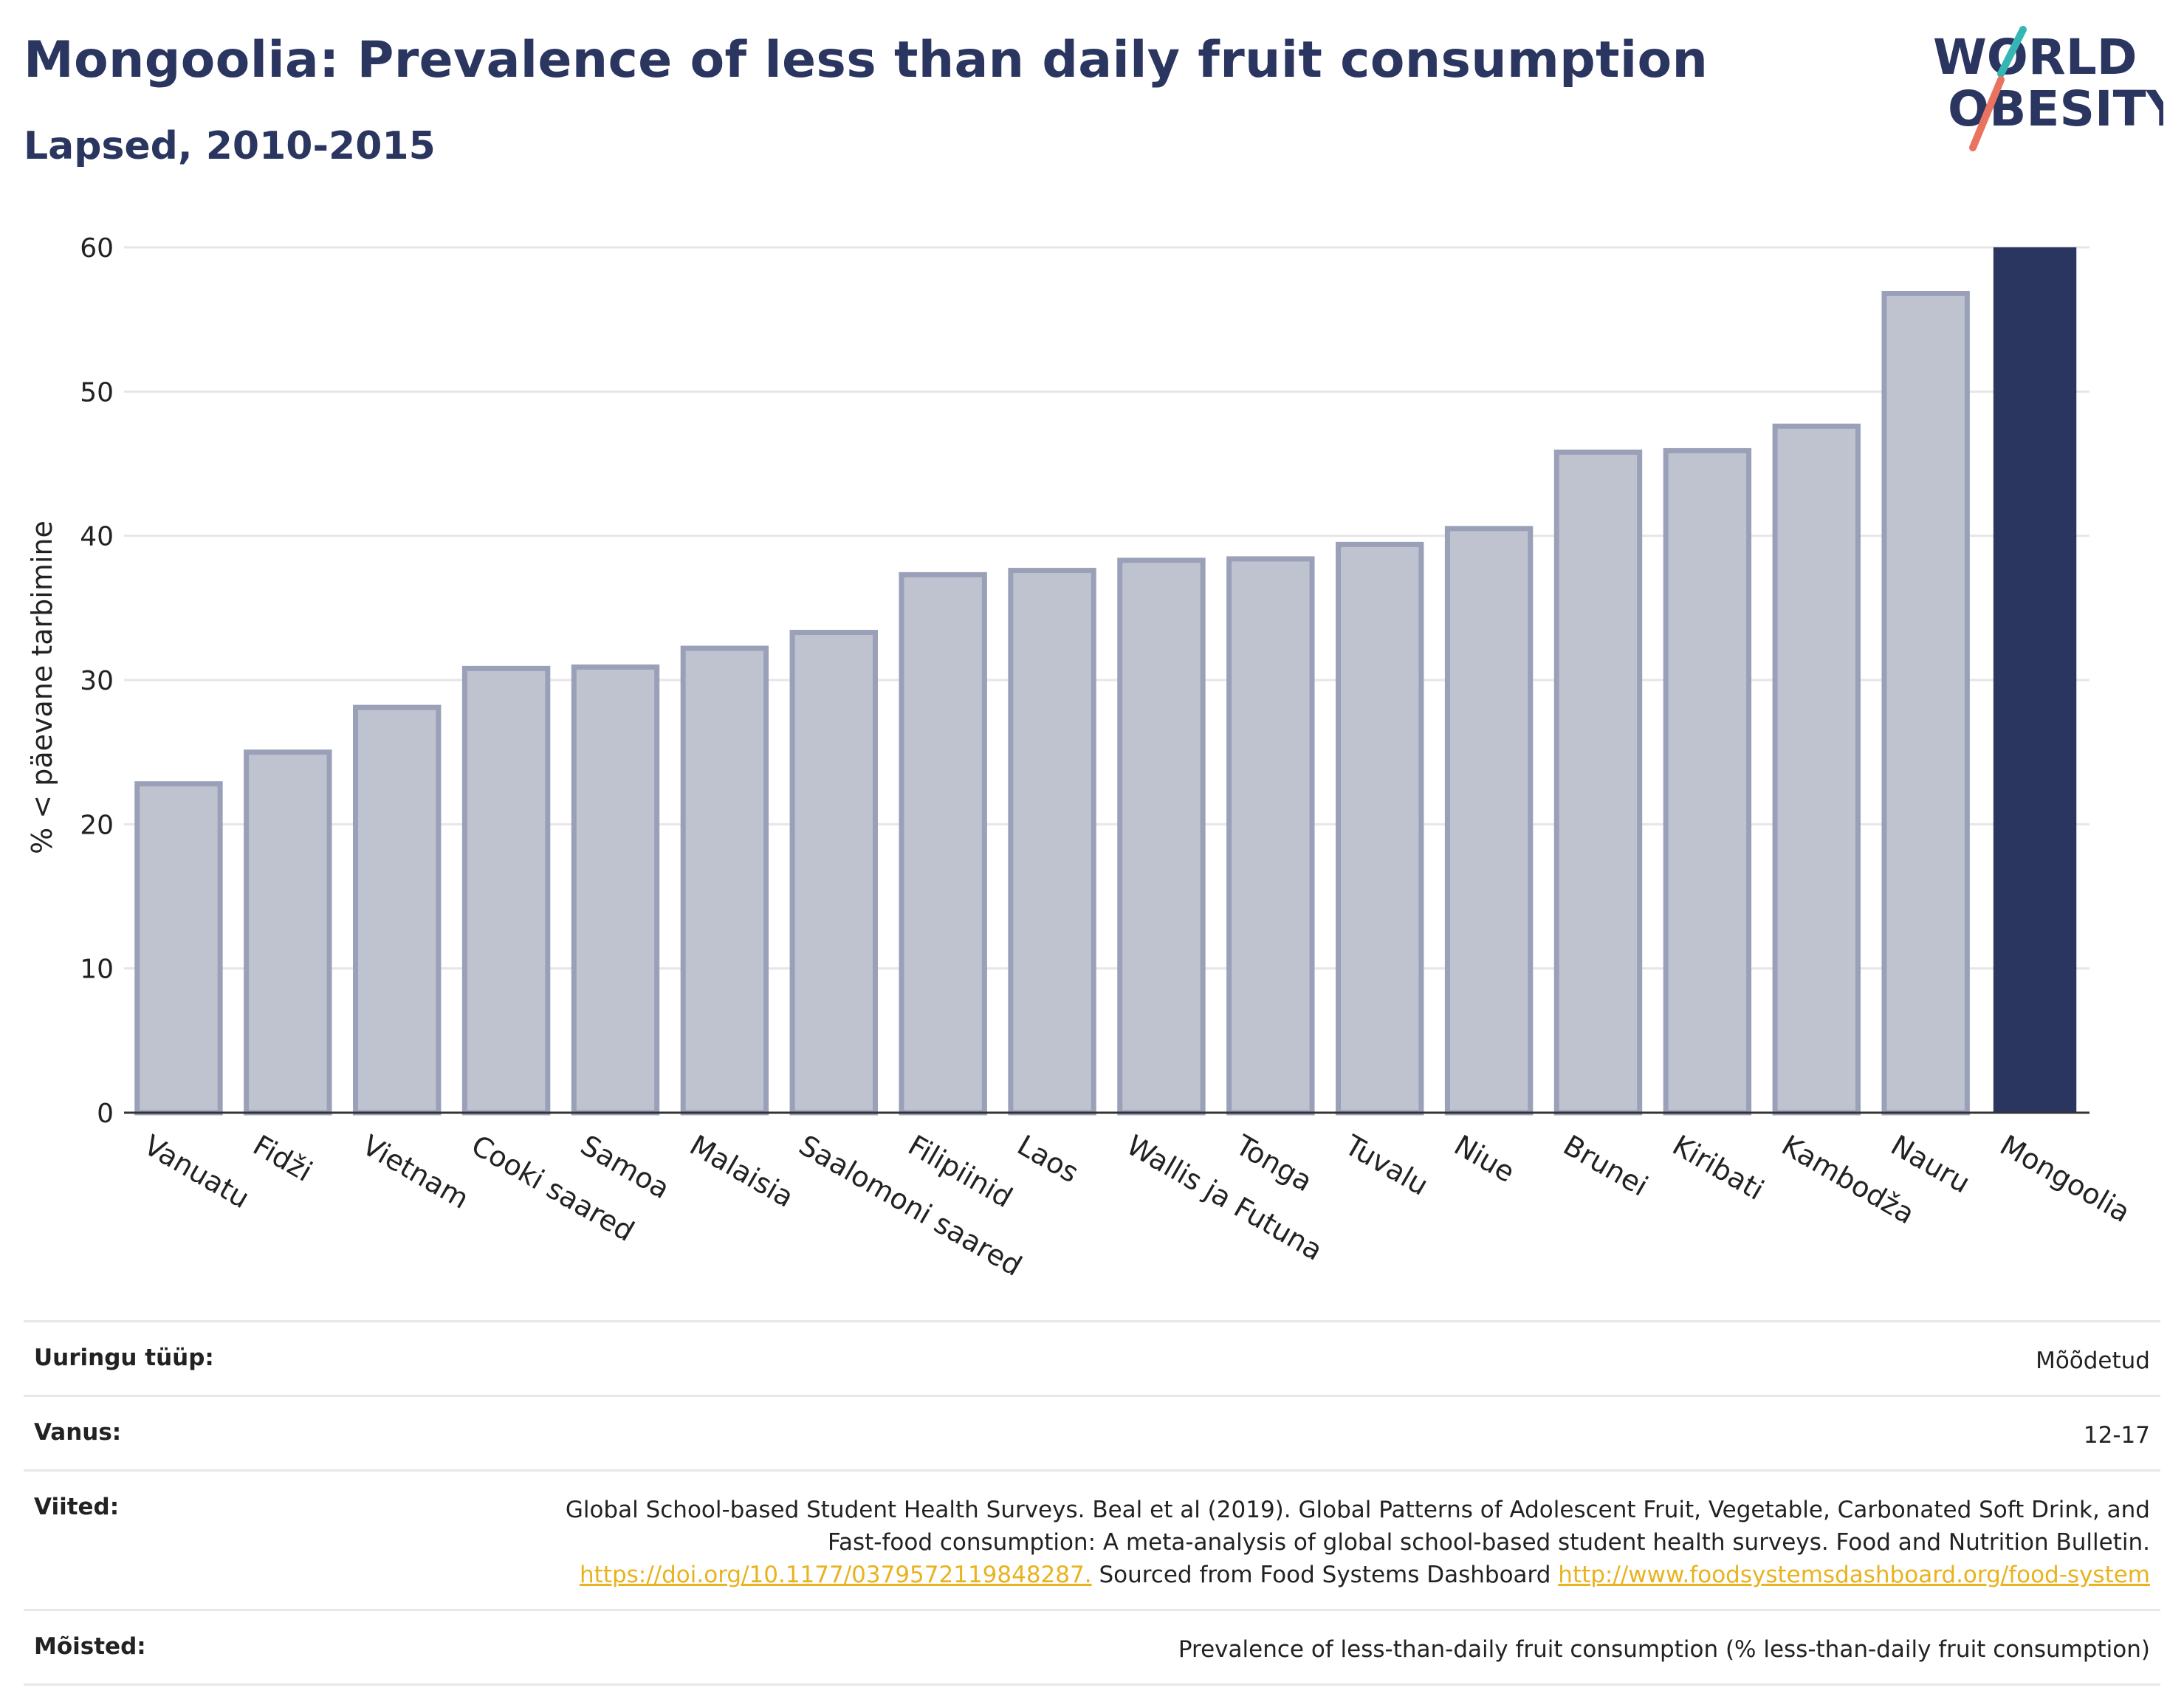 The width and height of the screenshot is (2184, 1696). Describe the element at coordinates (1325, 1575) in the screenshot. I see `source-text: Sourced from Food Systems Dashboard` at that location.